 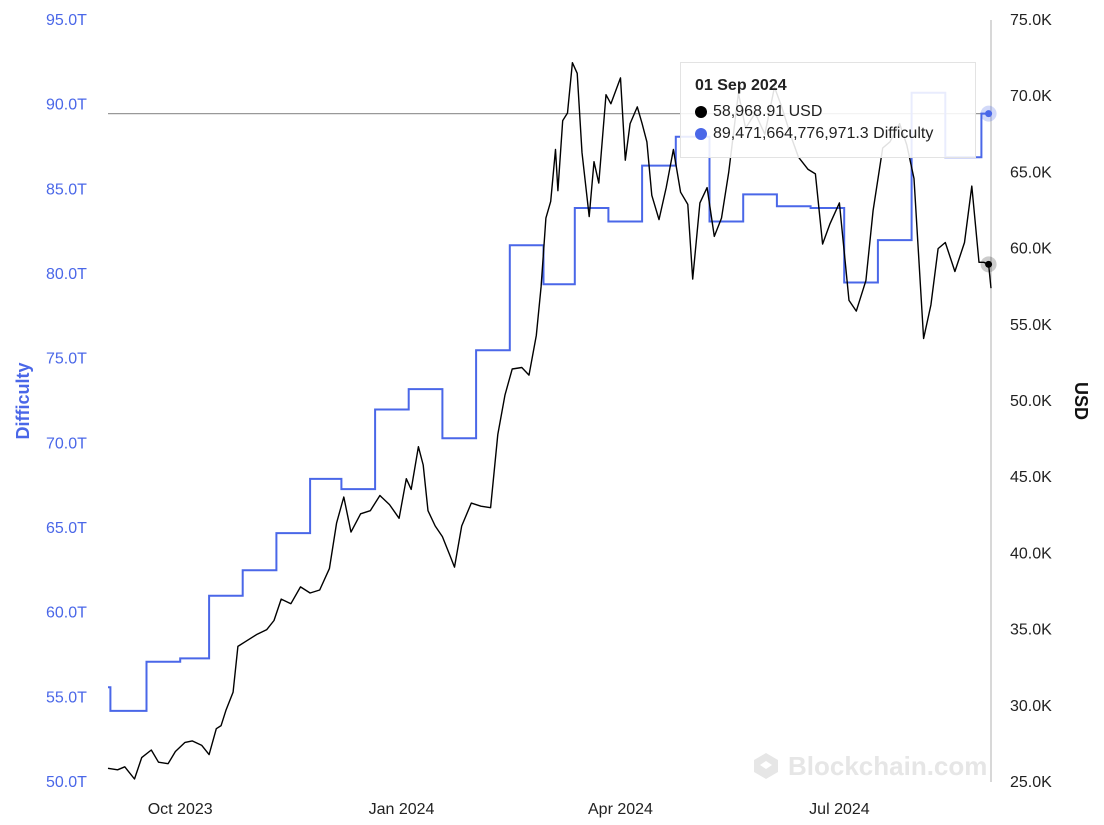 I want to click on right-tick-label: 55.0K, so click(x=1031, y=325).